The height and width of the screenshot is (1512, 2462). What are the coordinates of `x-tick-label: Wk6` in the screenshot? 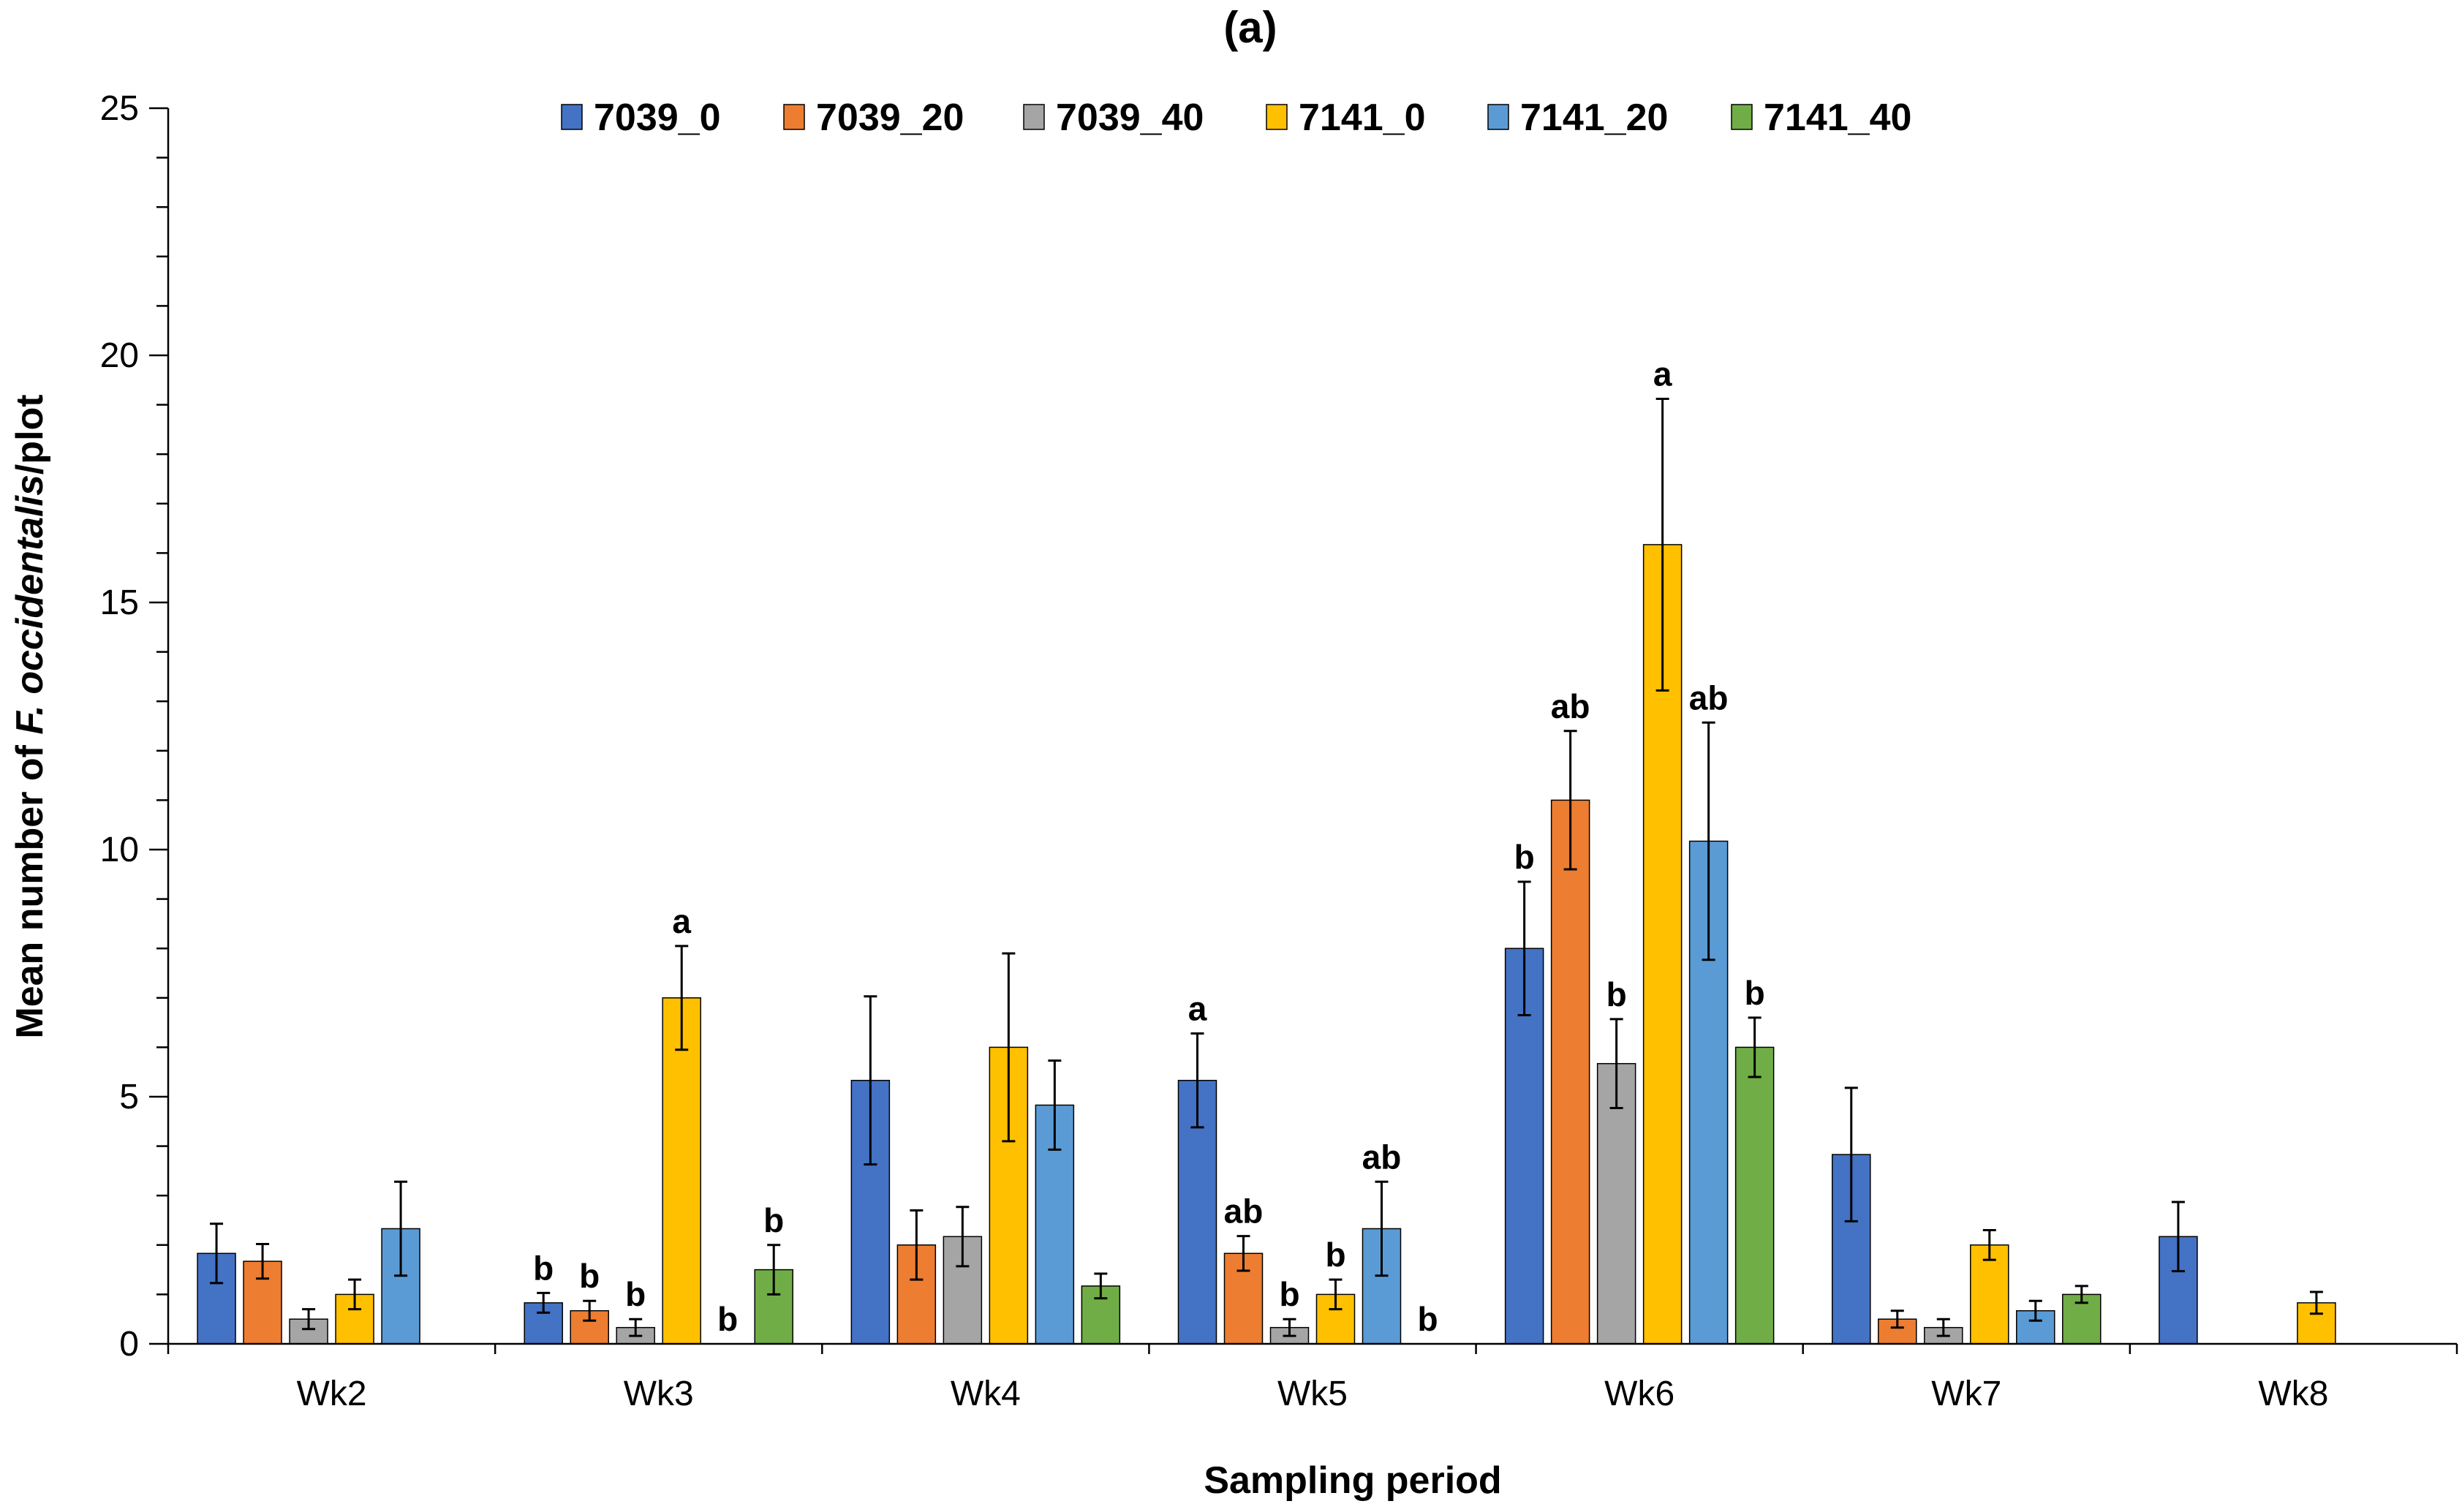 It's located at (1639, 1394).